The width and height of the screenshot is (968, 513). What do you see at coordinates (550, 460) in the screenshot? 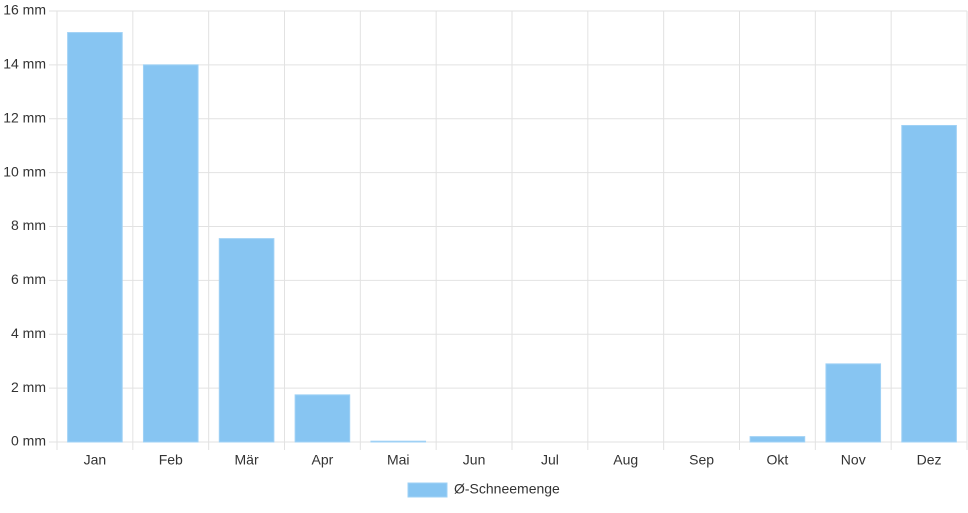
I see `x-tick-label: Jul` at bounding box center [550, 460].